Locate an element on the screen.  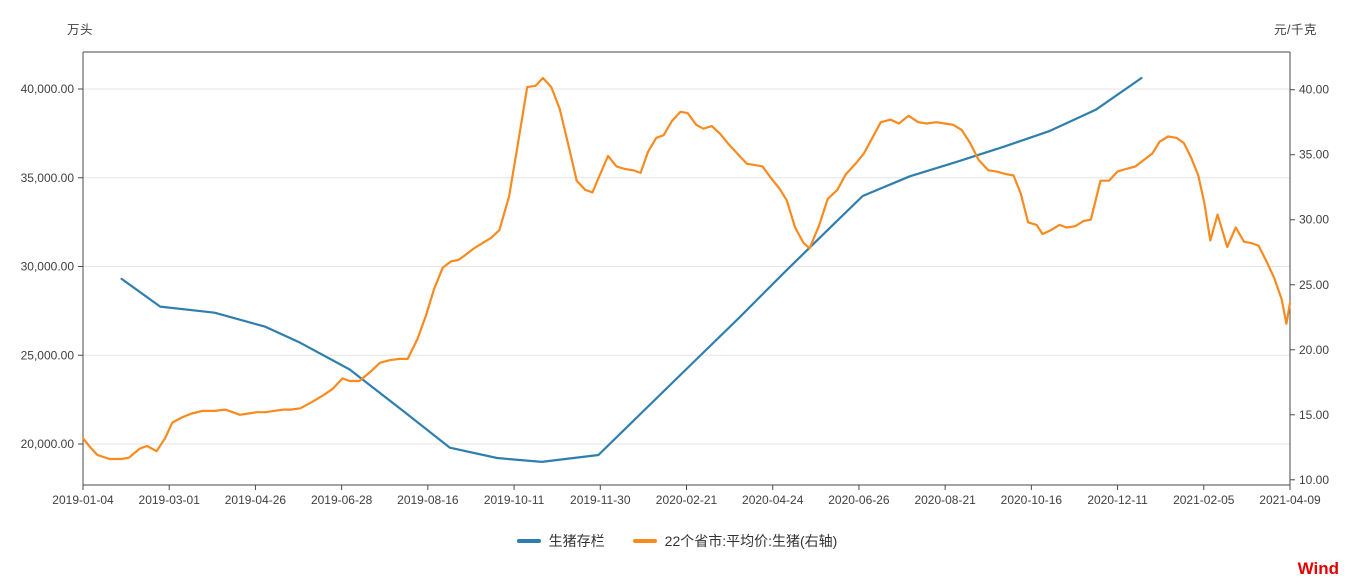
x-axis-tick-label: 2019-10-11 is located at coordinates (514, 500).